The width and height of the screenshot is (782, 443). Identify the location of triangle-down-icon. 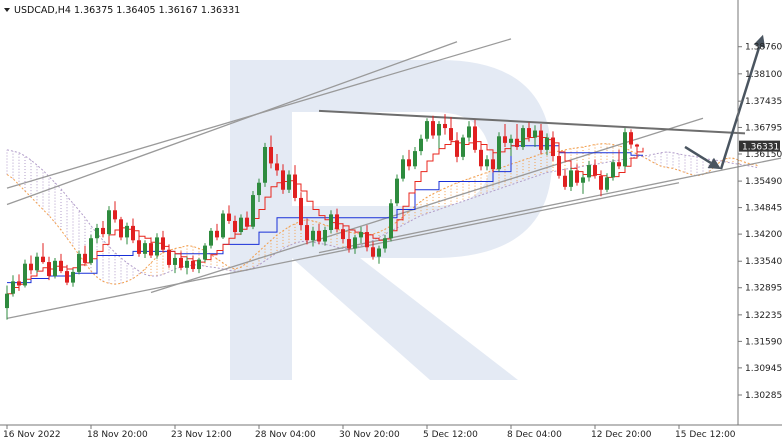
(7, 10).